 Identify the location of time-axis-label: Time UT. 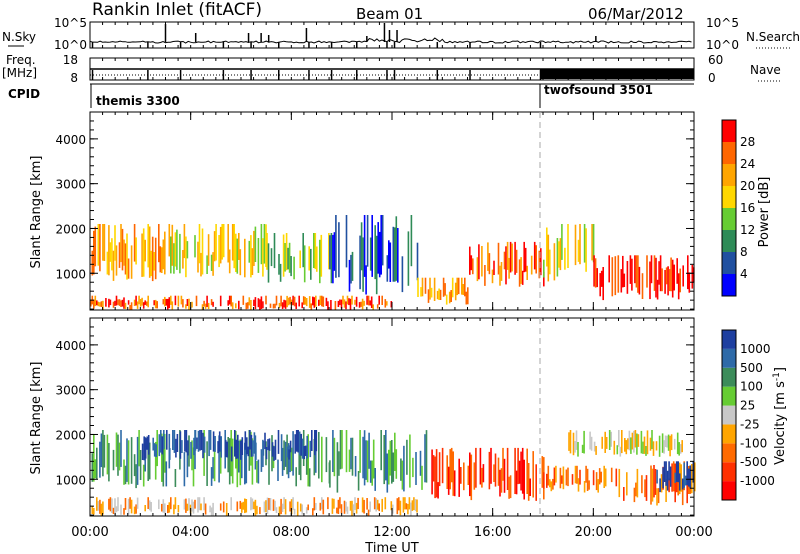
(391, 547).